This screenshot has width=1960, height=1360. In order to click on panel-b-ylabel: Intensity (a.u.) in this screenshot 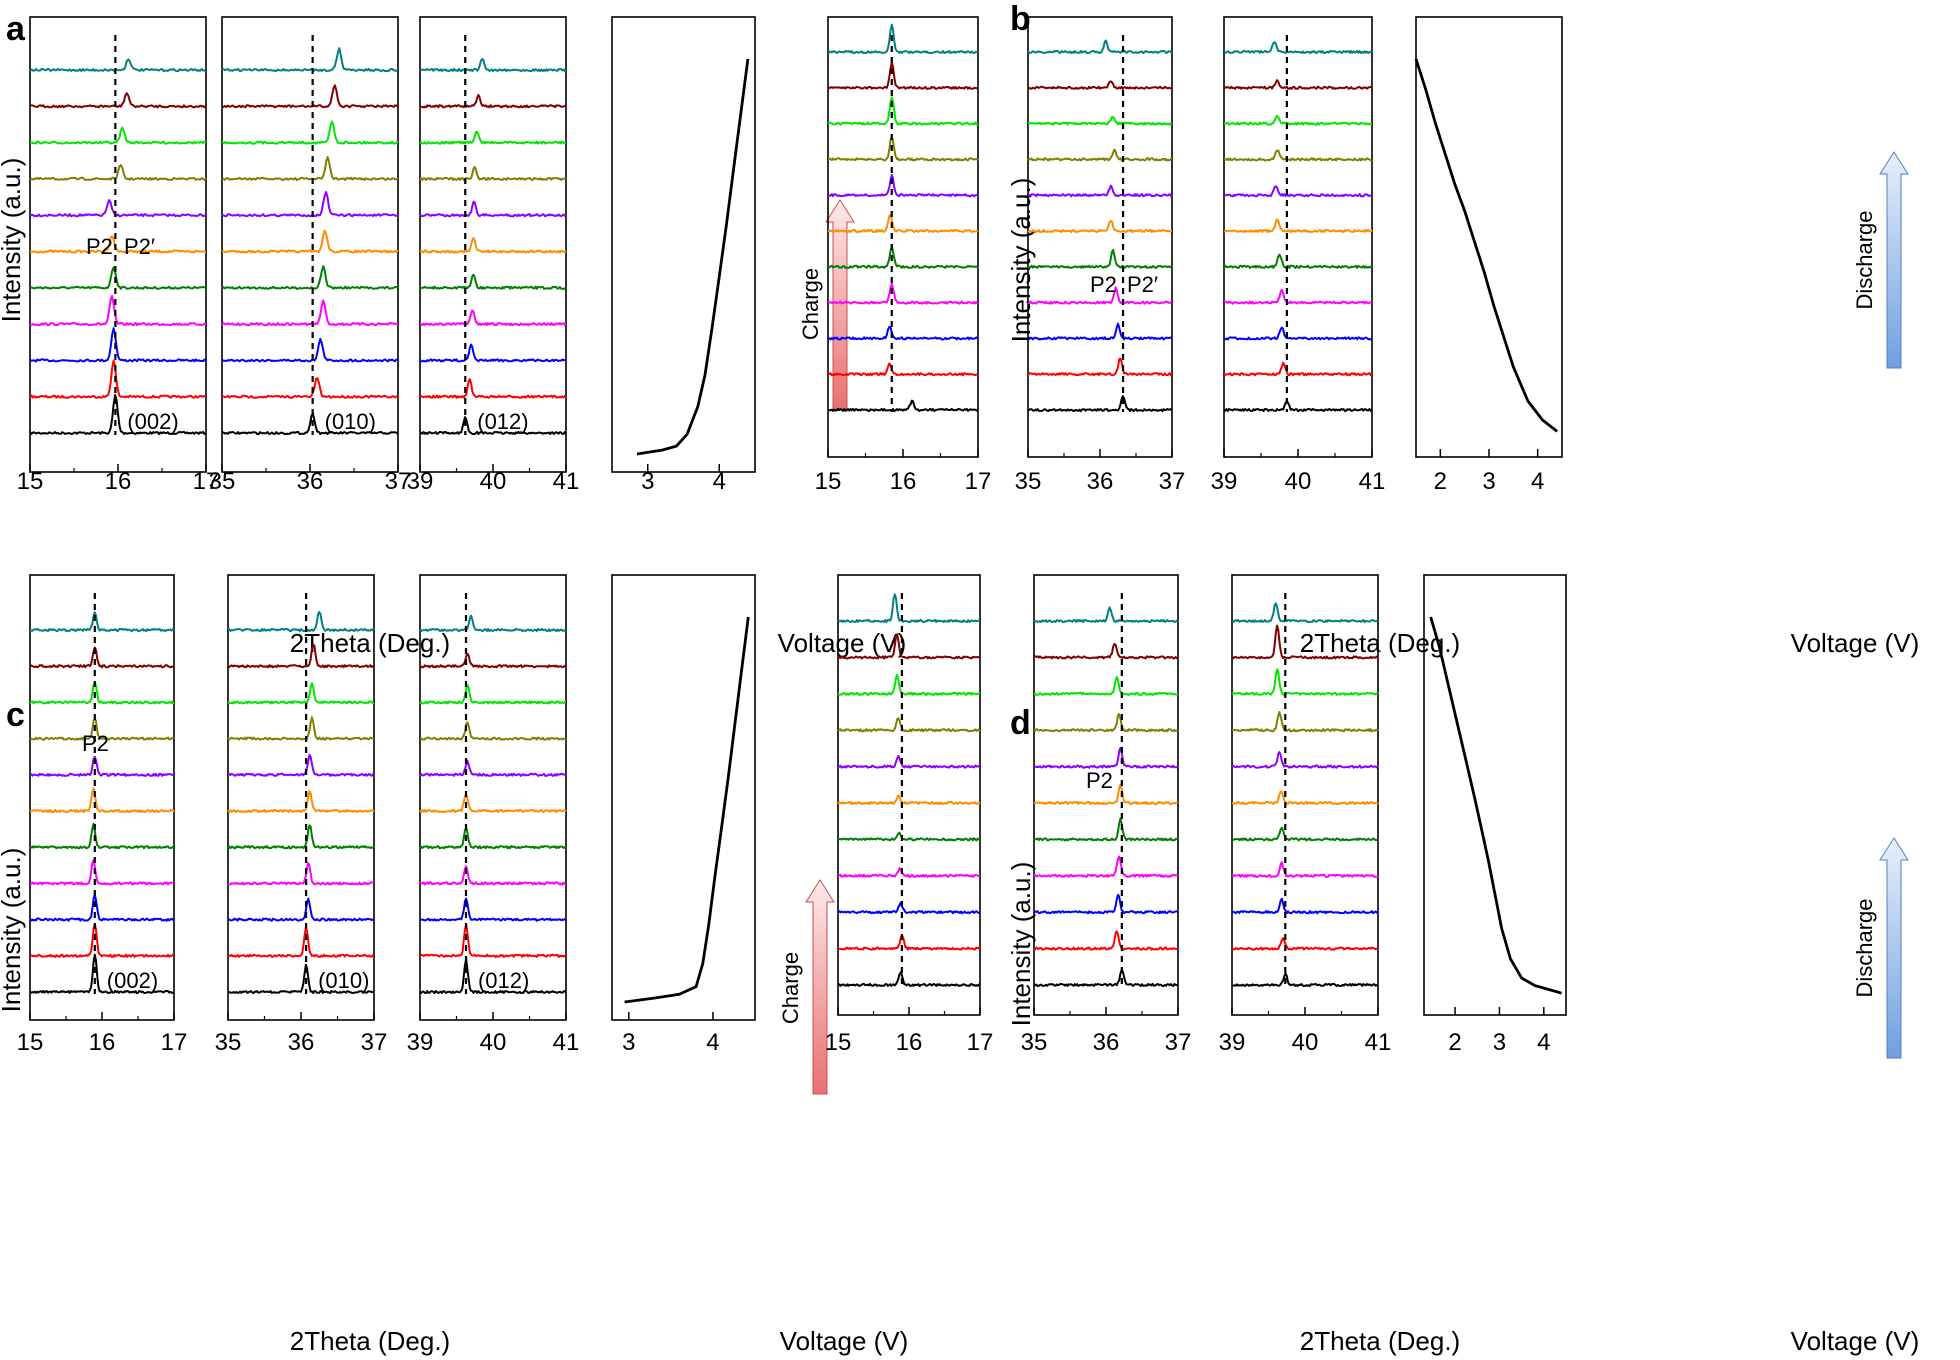, I will do `click(1021, 260)`.